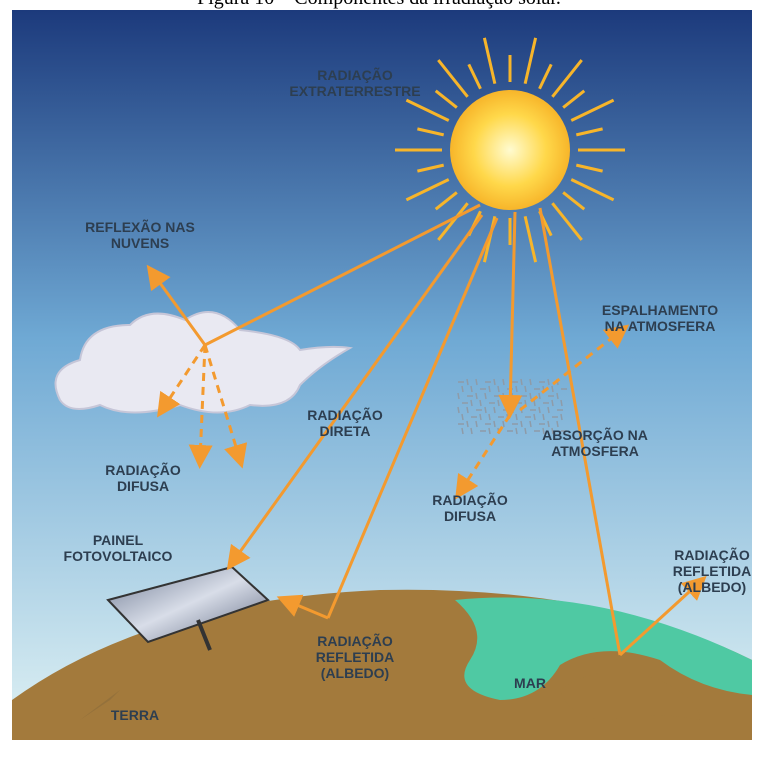  What do you see at coordinates (595, 434) in the screenshot?
I see `label-line: ABSORÇÃO NA` at bounding box center [595, 434].